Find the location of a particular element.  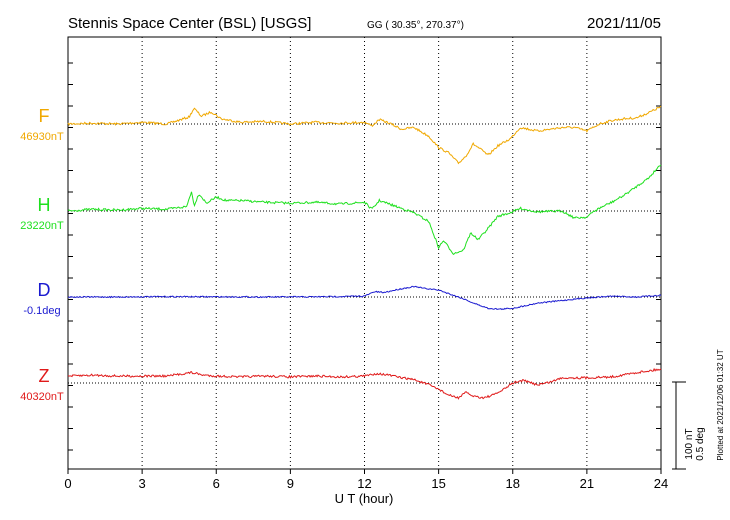

series-line-z is located at coordinates (364, 383).